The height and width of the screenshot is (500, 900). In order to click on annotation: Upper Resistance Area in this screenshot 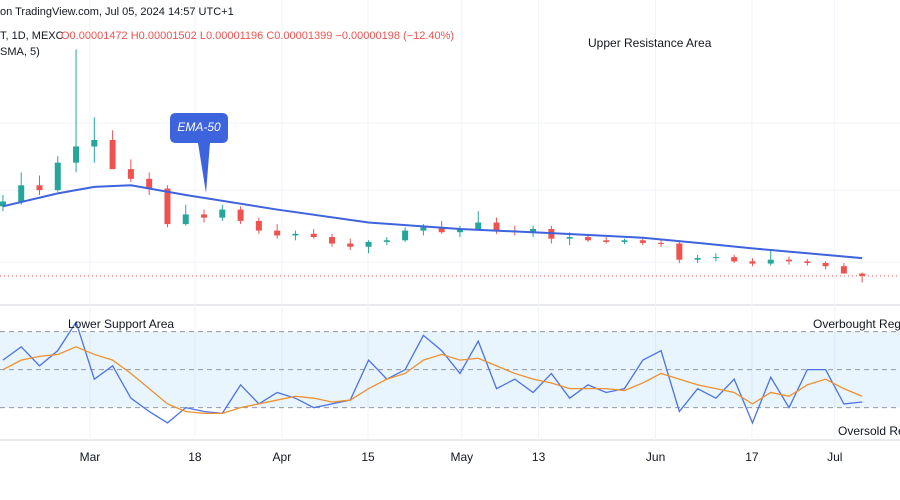, I will do `click(650, 43)`.